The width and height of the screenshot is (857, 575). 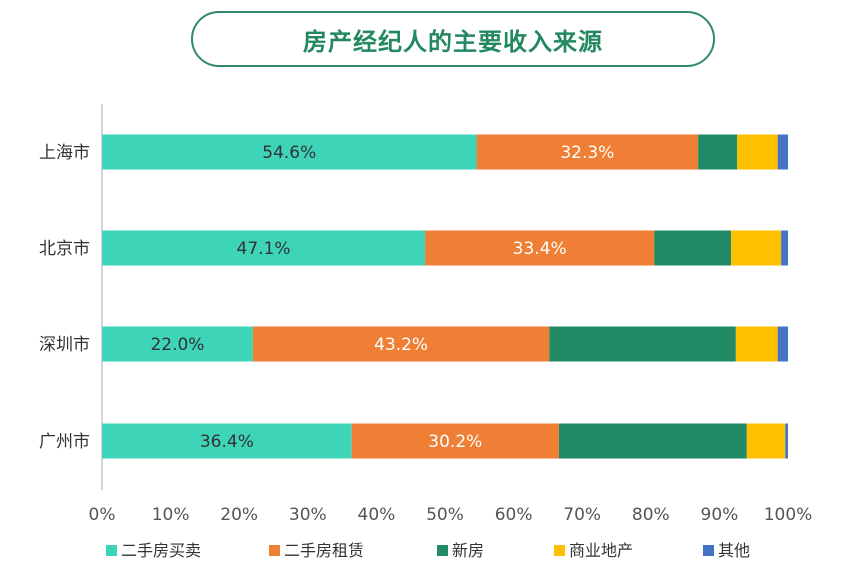 What do you see at coordinates (161, 550) in the screenshot?
I see `legend-label: 二手房买卖` at bounding box center [161, 550].